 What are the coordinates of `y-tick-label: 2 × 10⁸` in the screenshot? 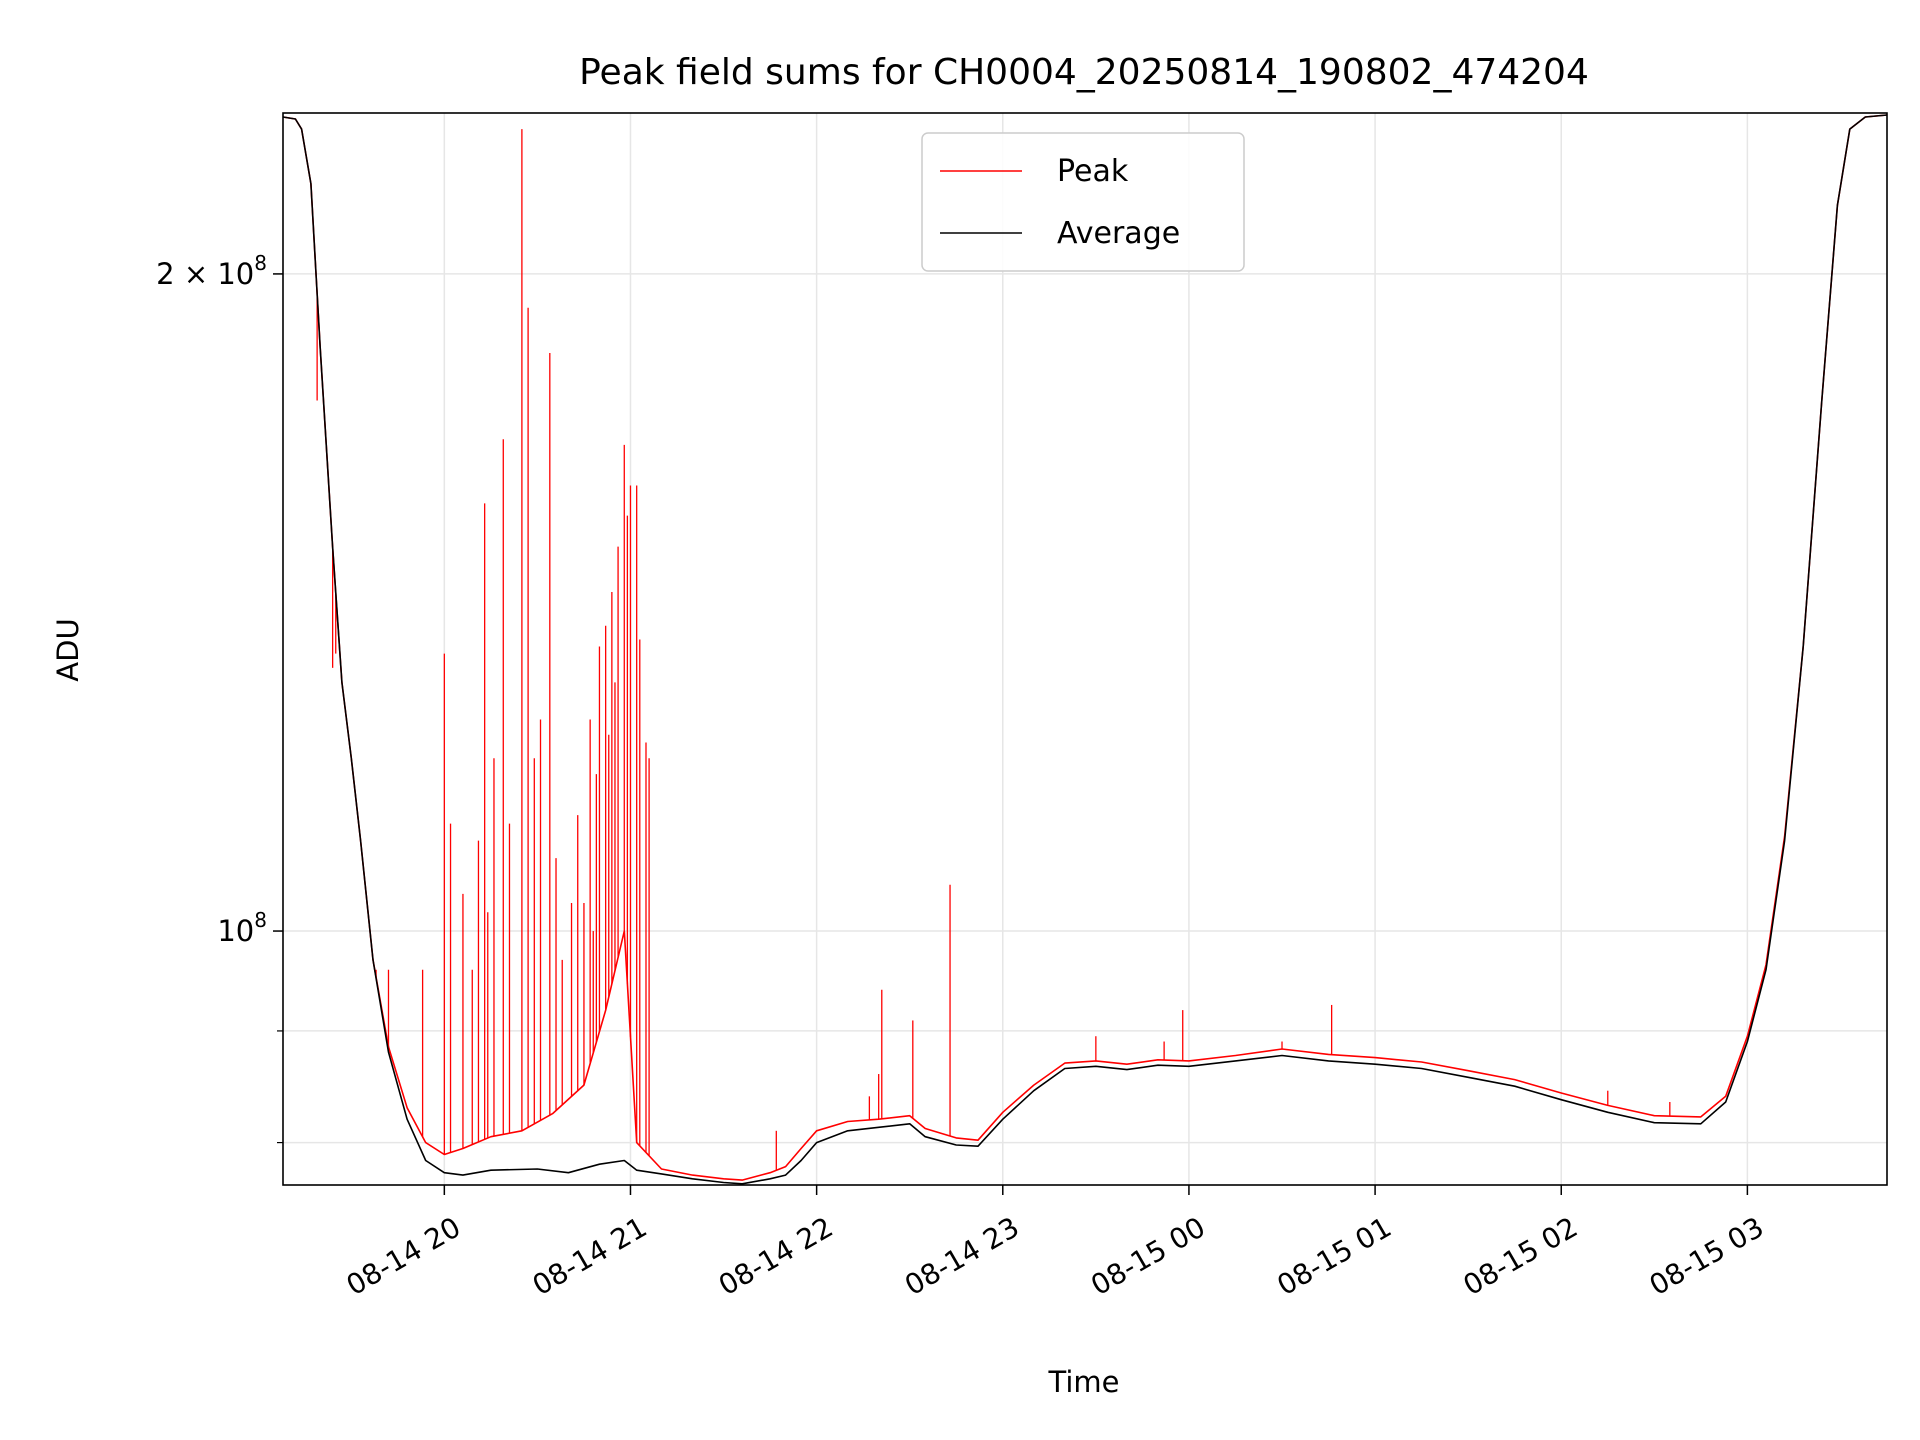 It's located at (211, 271).